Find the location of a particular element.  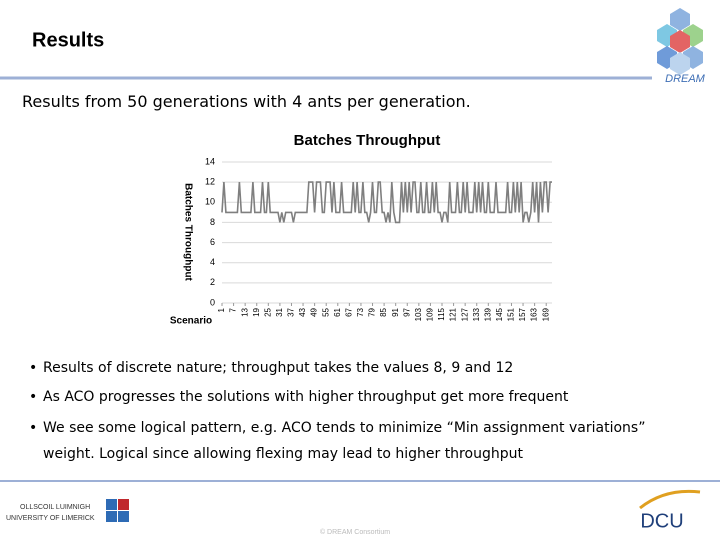

dream-logo is located at coordinates (680, 41).